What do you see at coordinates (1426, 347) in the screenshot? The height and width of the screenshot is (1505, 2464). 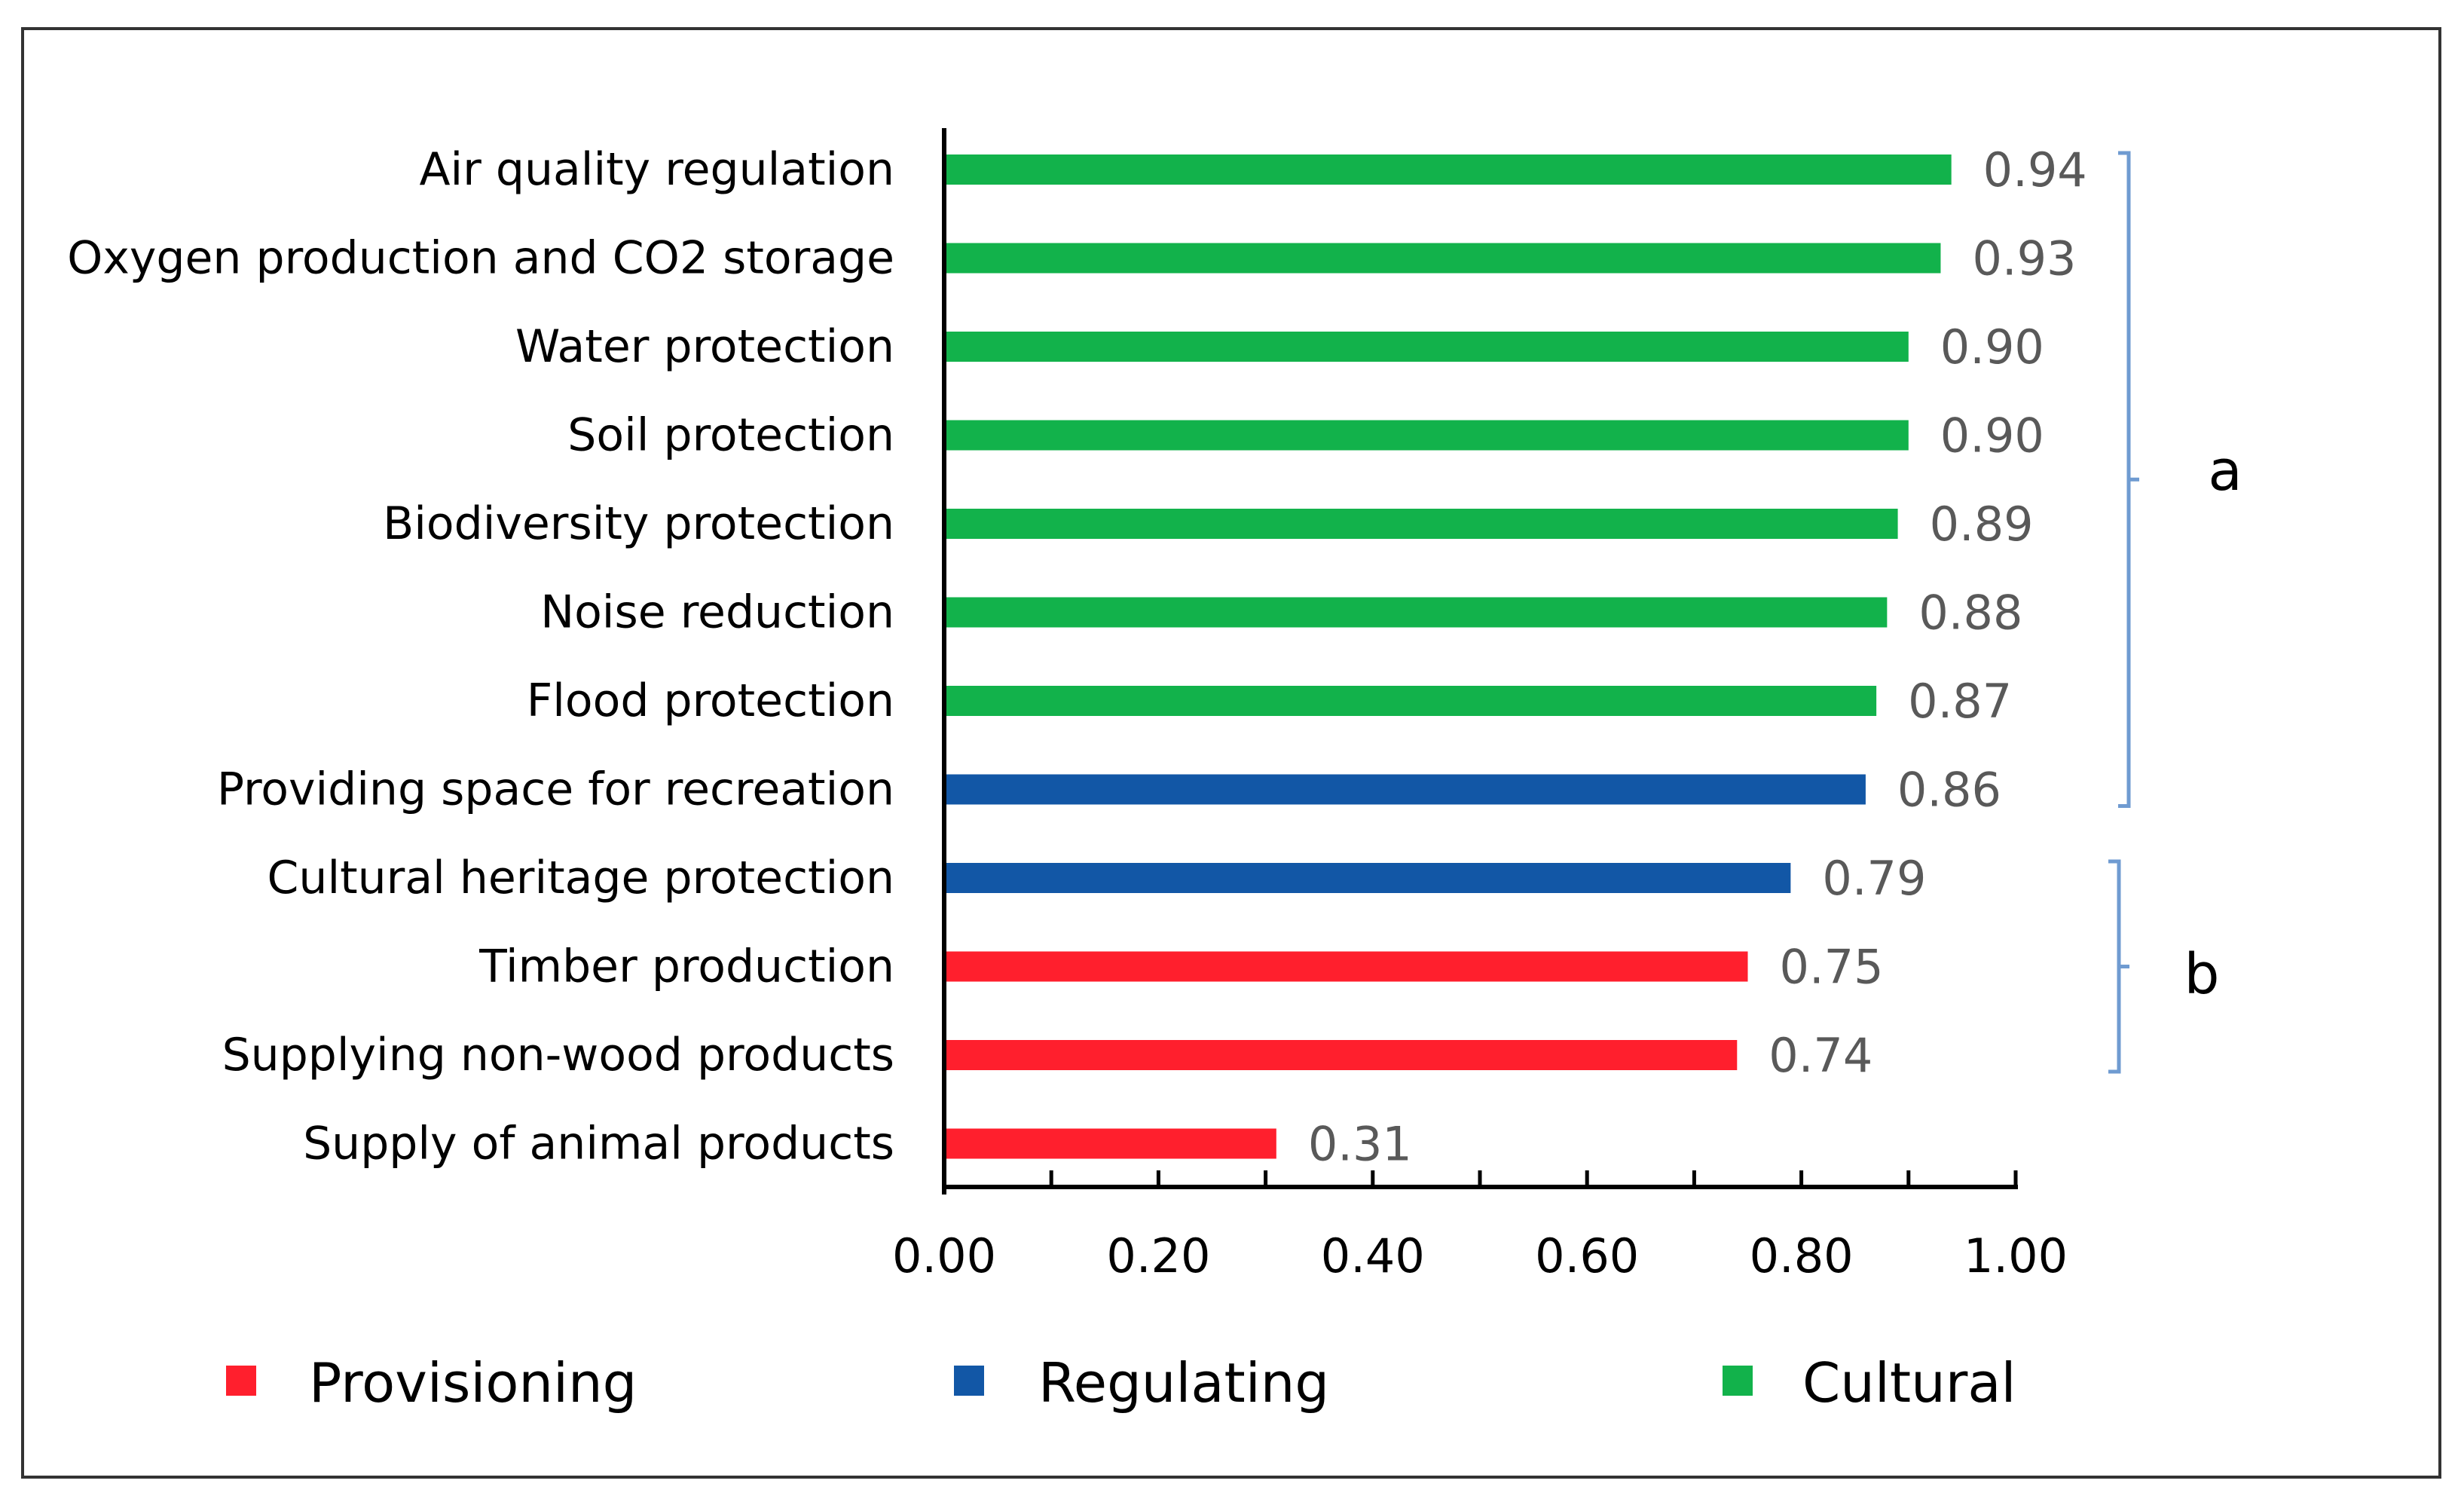 I see `bar-water-protection` at bounding box center [1426, 347].